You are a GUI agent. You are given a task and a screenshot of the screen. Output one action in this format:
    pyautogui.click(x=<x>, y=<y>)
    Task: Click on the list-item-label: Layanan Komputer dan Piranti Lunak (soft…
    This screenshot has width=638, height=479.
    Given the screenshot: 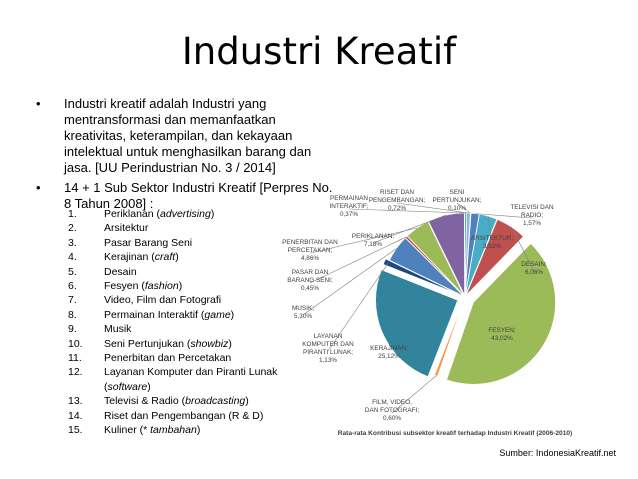 What is the action you would take?
    pyautogui.click(x=191, y=379)
    